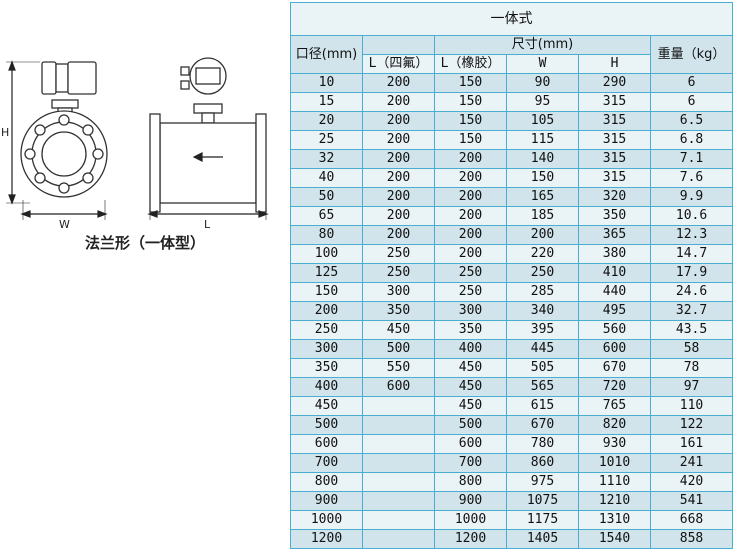 The image size is (734, 552). What do you see at coordinates (691, 520) in the screenshot?
I see `table-cell: 668` at bounding box center [691, 520].